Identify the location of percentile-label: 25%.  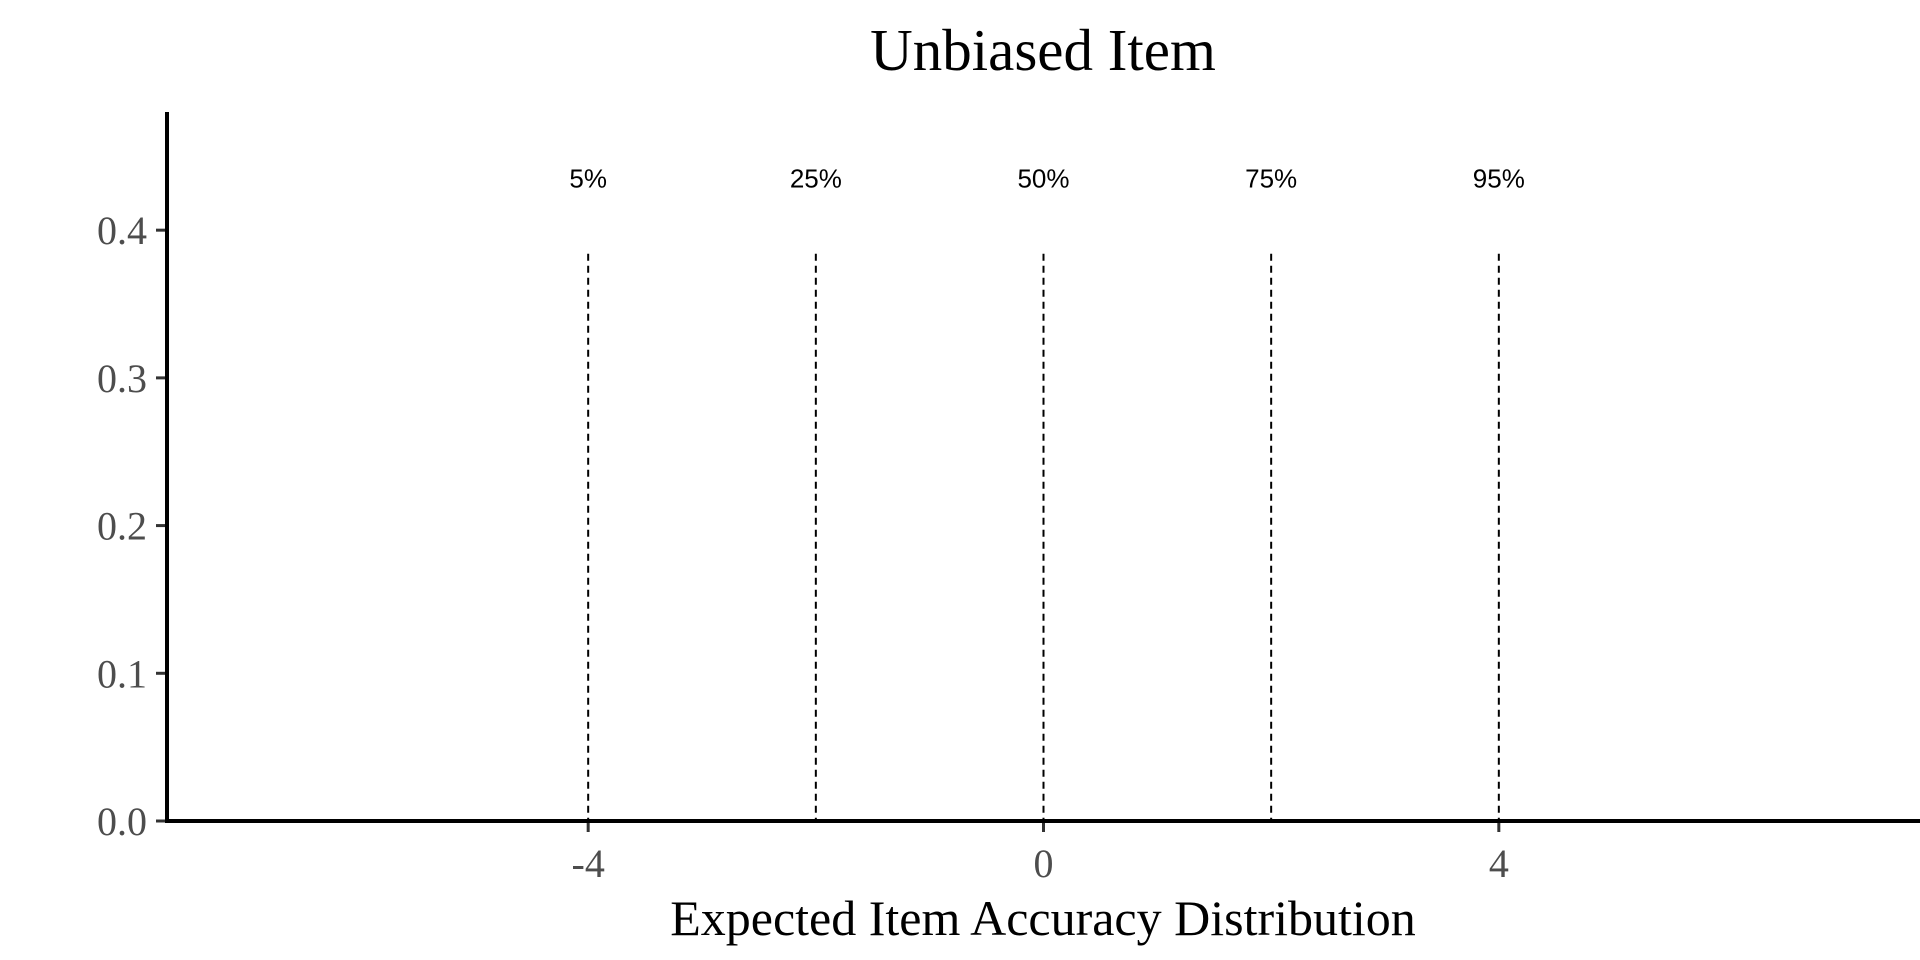
(816, 178).